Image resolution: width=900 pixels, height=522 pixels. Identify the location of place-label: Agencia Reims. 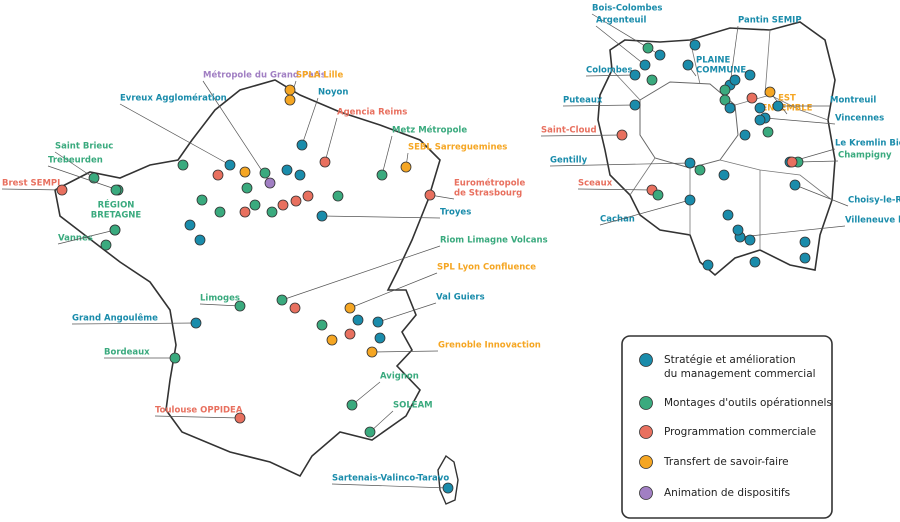
(372, 113).